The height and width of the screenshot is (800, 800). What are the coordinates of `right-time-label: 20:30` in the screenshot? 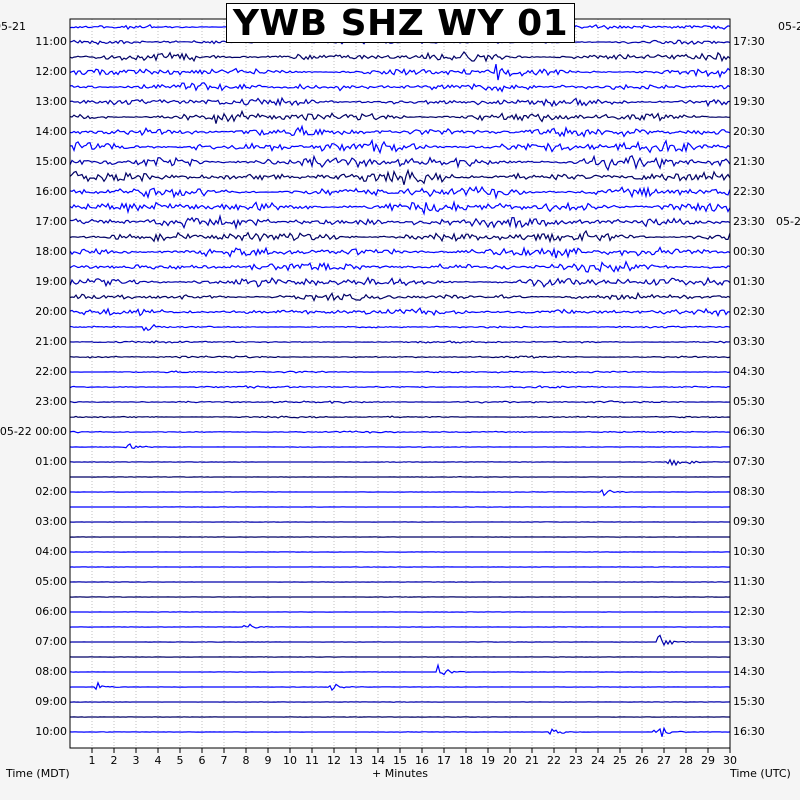 It's located at (749, 131).